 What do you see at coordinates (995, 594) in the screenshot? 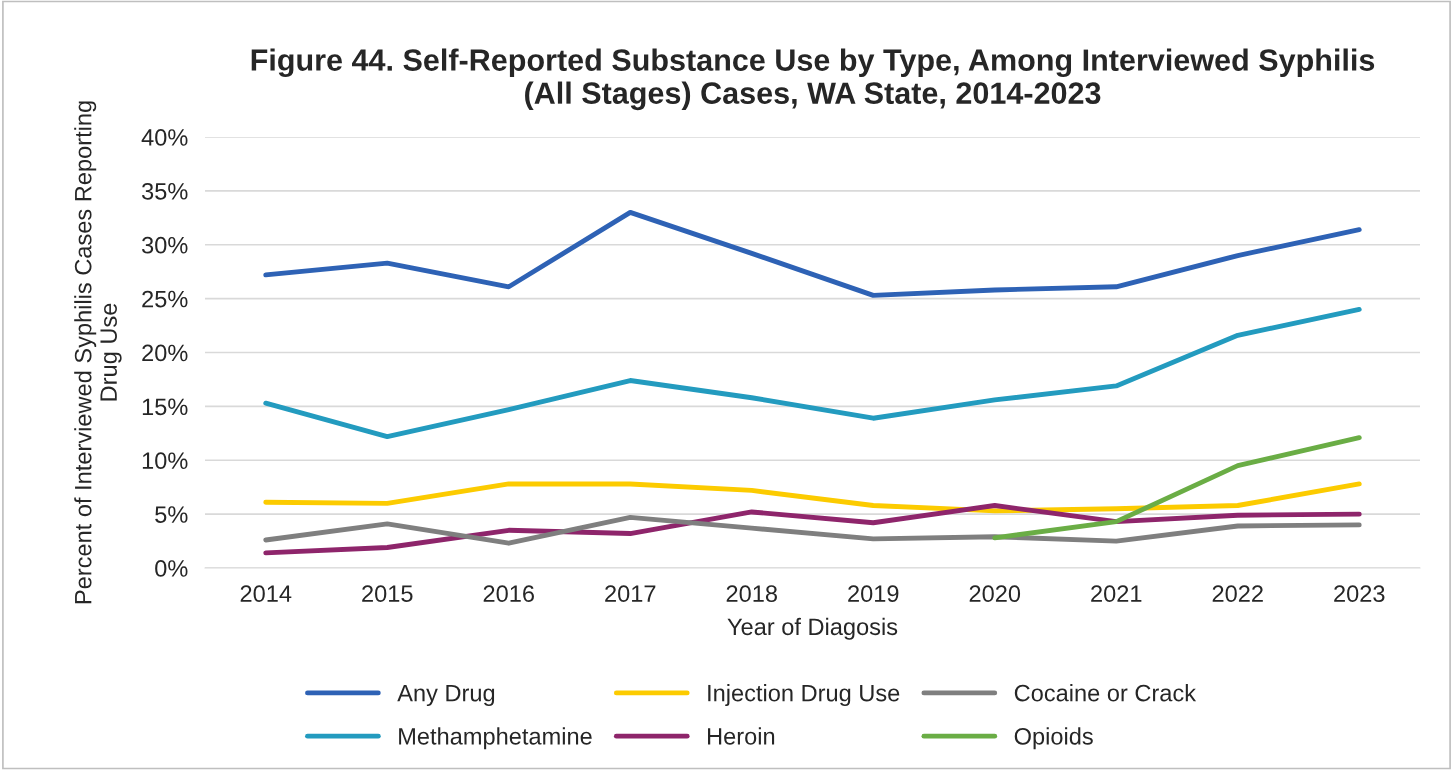
I see `x-tick-label: 2020` at bounding box center [995, 594].